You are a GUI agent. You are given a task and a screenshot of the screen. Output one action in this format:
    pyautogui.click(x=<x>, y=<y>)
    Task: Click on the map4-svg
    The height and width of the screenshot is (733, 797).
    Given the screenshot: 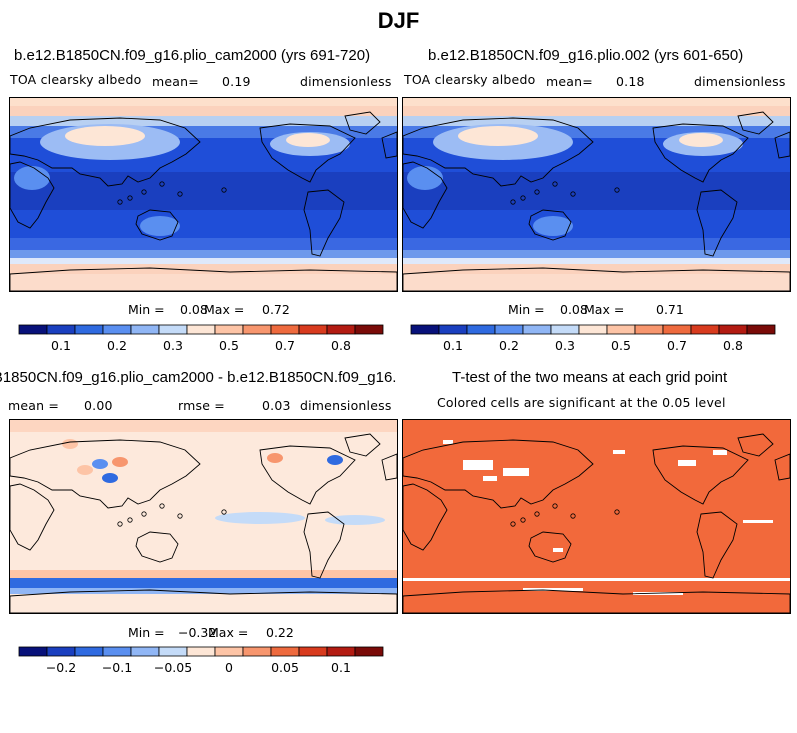 What is the action you would take?
    pyautogui.click(x=596, y=516)
    